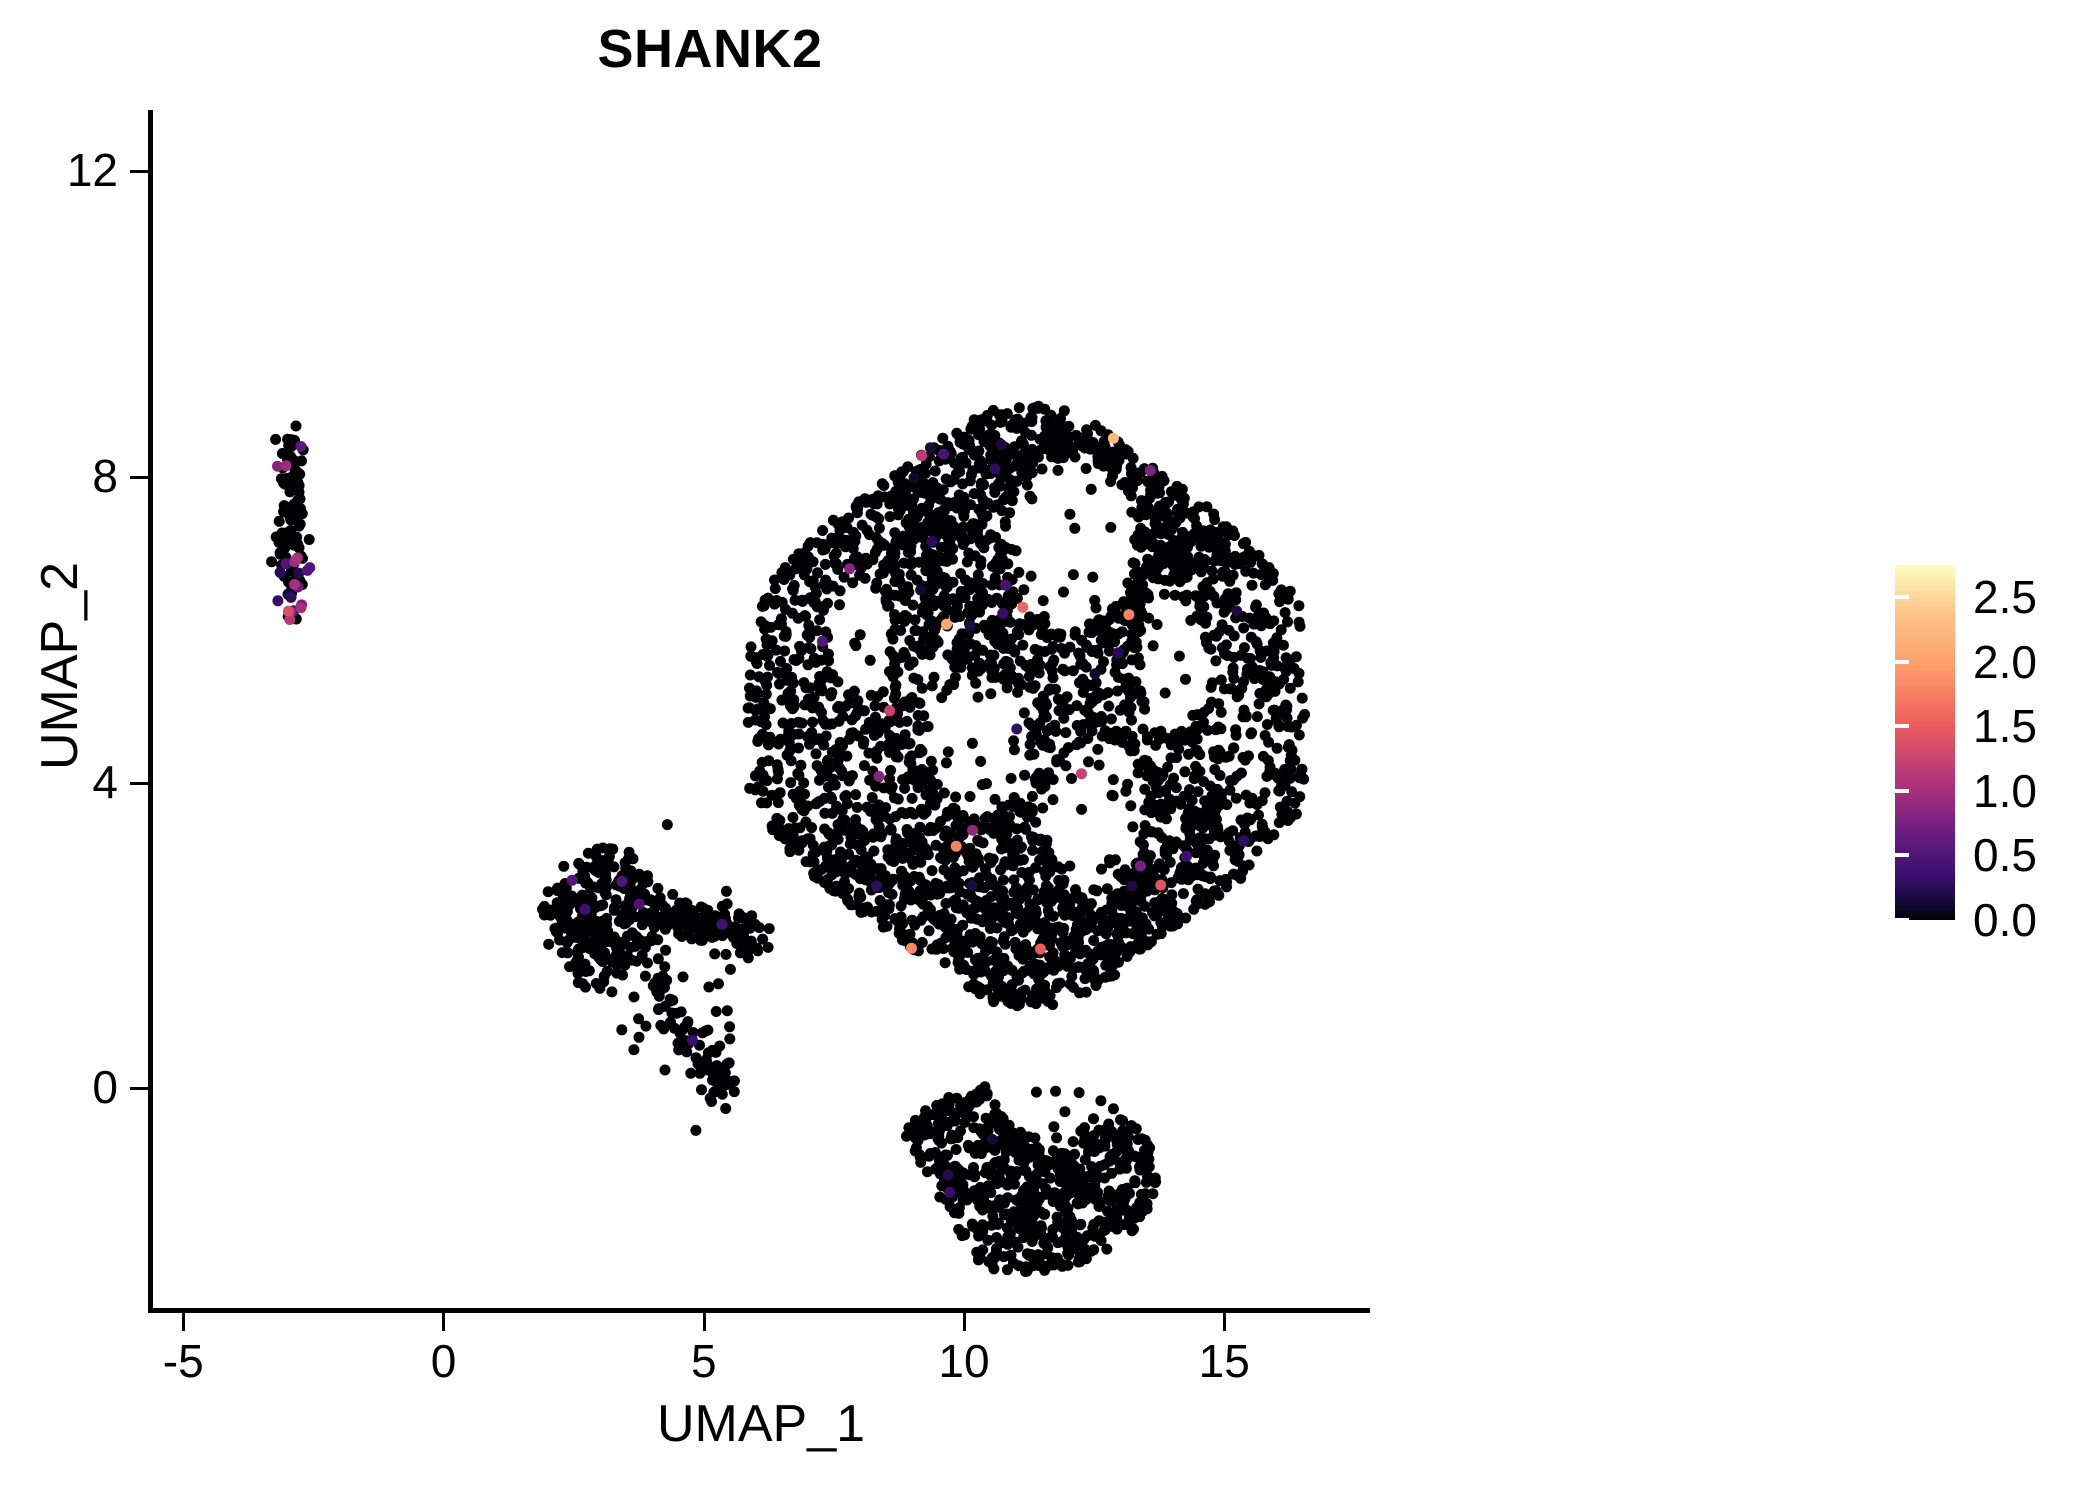 This screenshot has width=2100, height=1500. Describe the element at coordinates (139, 783) in the screenshot. I see `y-tick-mark` at that location.